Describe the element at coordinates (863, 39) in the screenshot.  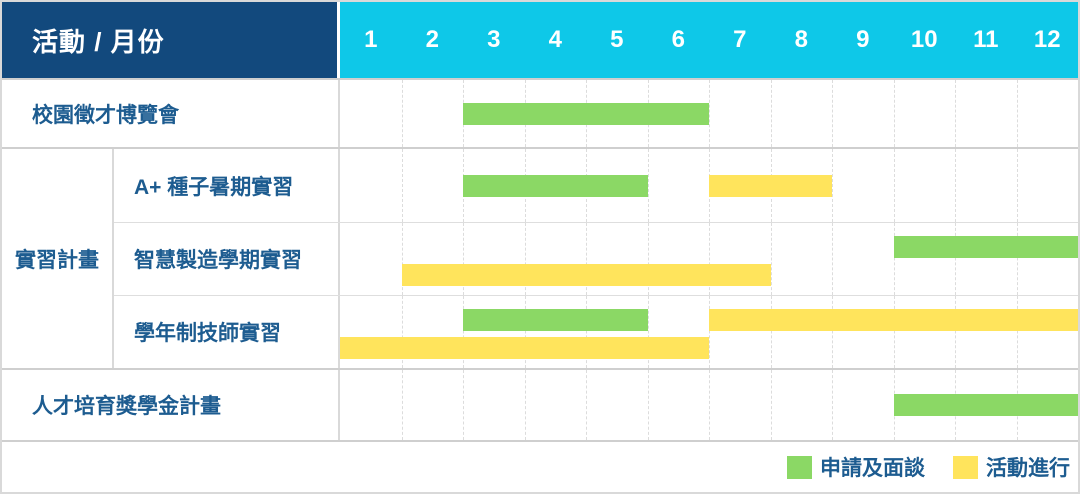
I see `month-label: 9` at that location.